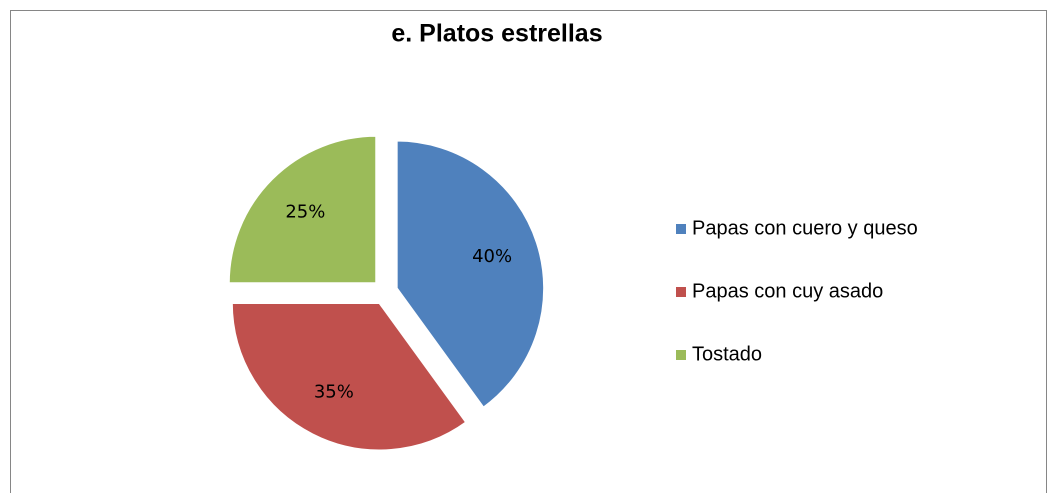 The height and width of the screenshot is (493, 1057). I want to click on legend-label: Papas con cuero y queso, so click(805, 228).